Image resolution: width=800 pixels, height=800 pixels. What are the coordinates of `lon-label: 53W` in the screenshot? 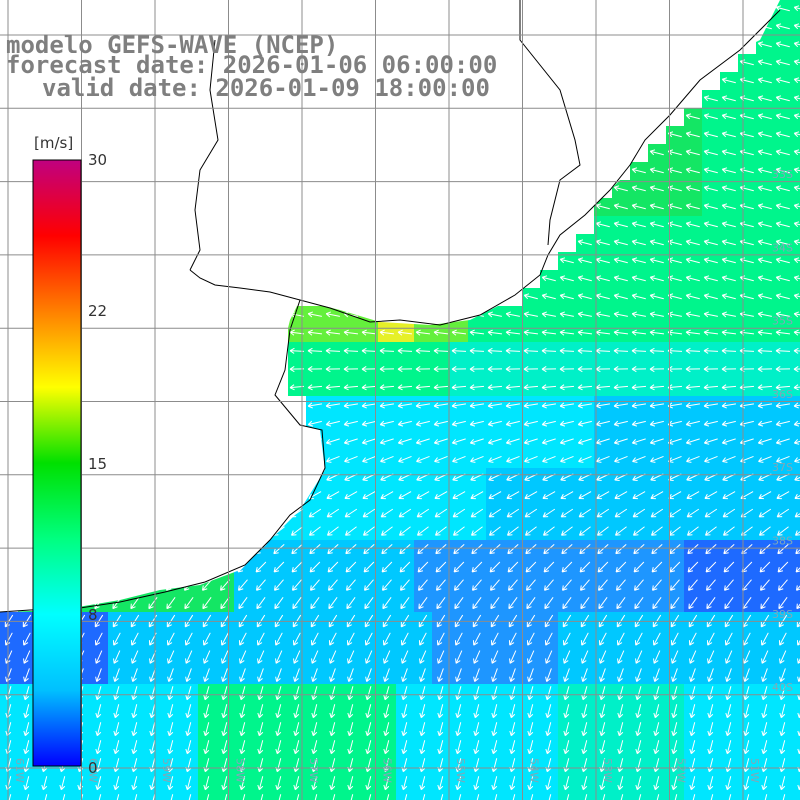 It's located at (607, 770).